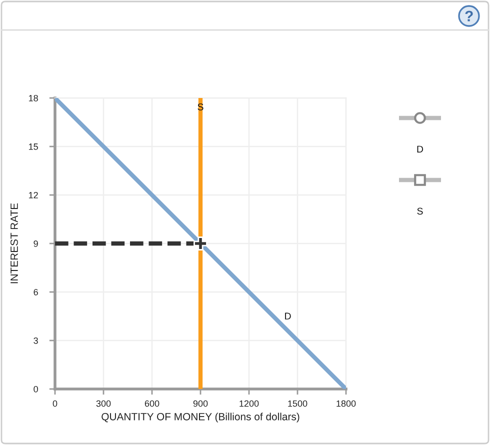  I want to click on y-tick-label: 6, so click(36, 292).